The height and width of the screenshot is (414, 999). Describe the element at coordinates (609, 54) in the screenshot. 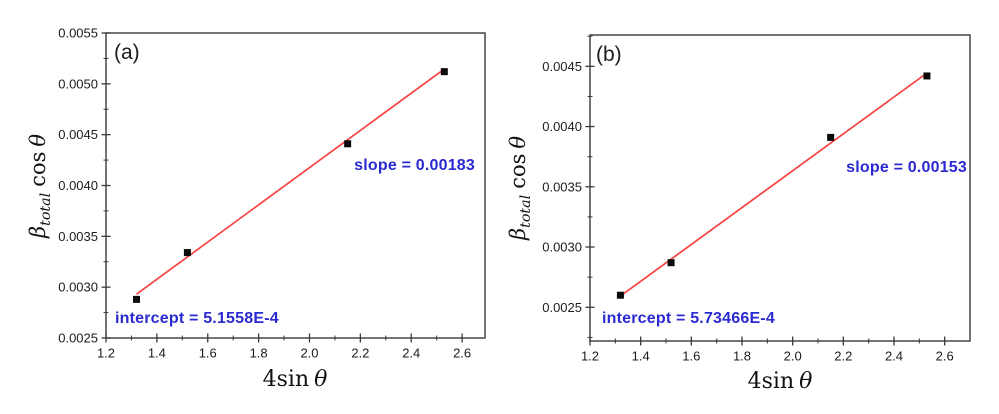

I see `panel-label-b: (b)` at that location.